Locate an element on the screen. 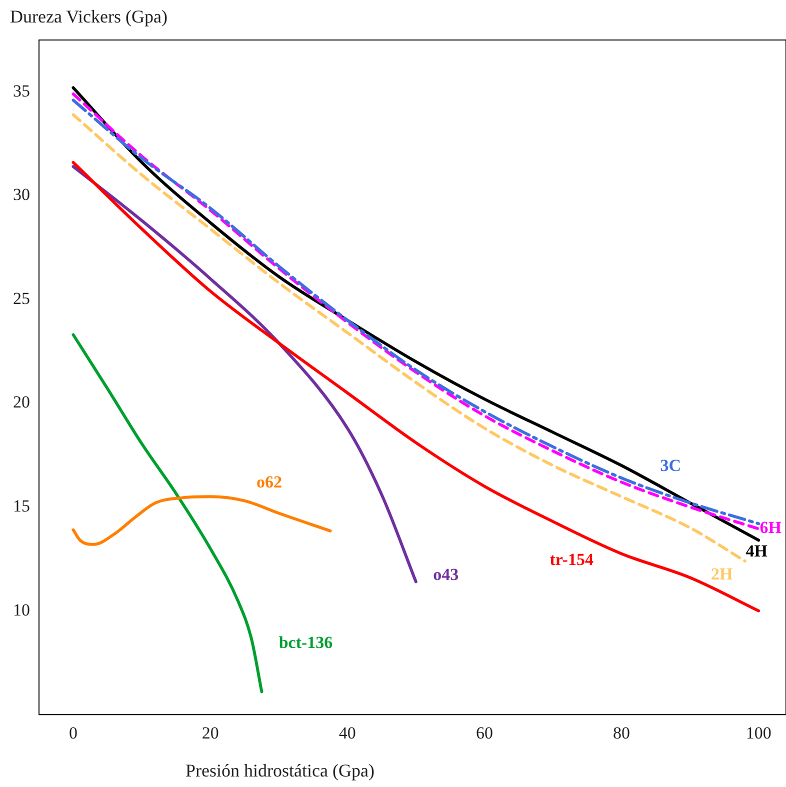 The width and height of the screenshot is (786, 787). series-label: o43 is located at coordinates (446, 574).